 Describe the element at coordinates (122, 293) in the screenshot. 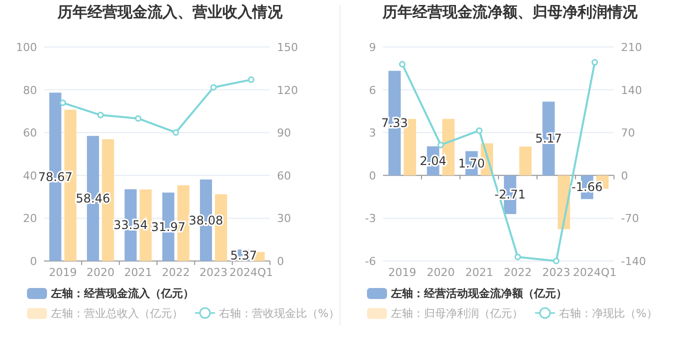

I see `legend-label: 左轴：经营现金流入（亿元）` at that location.